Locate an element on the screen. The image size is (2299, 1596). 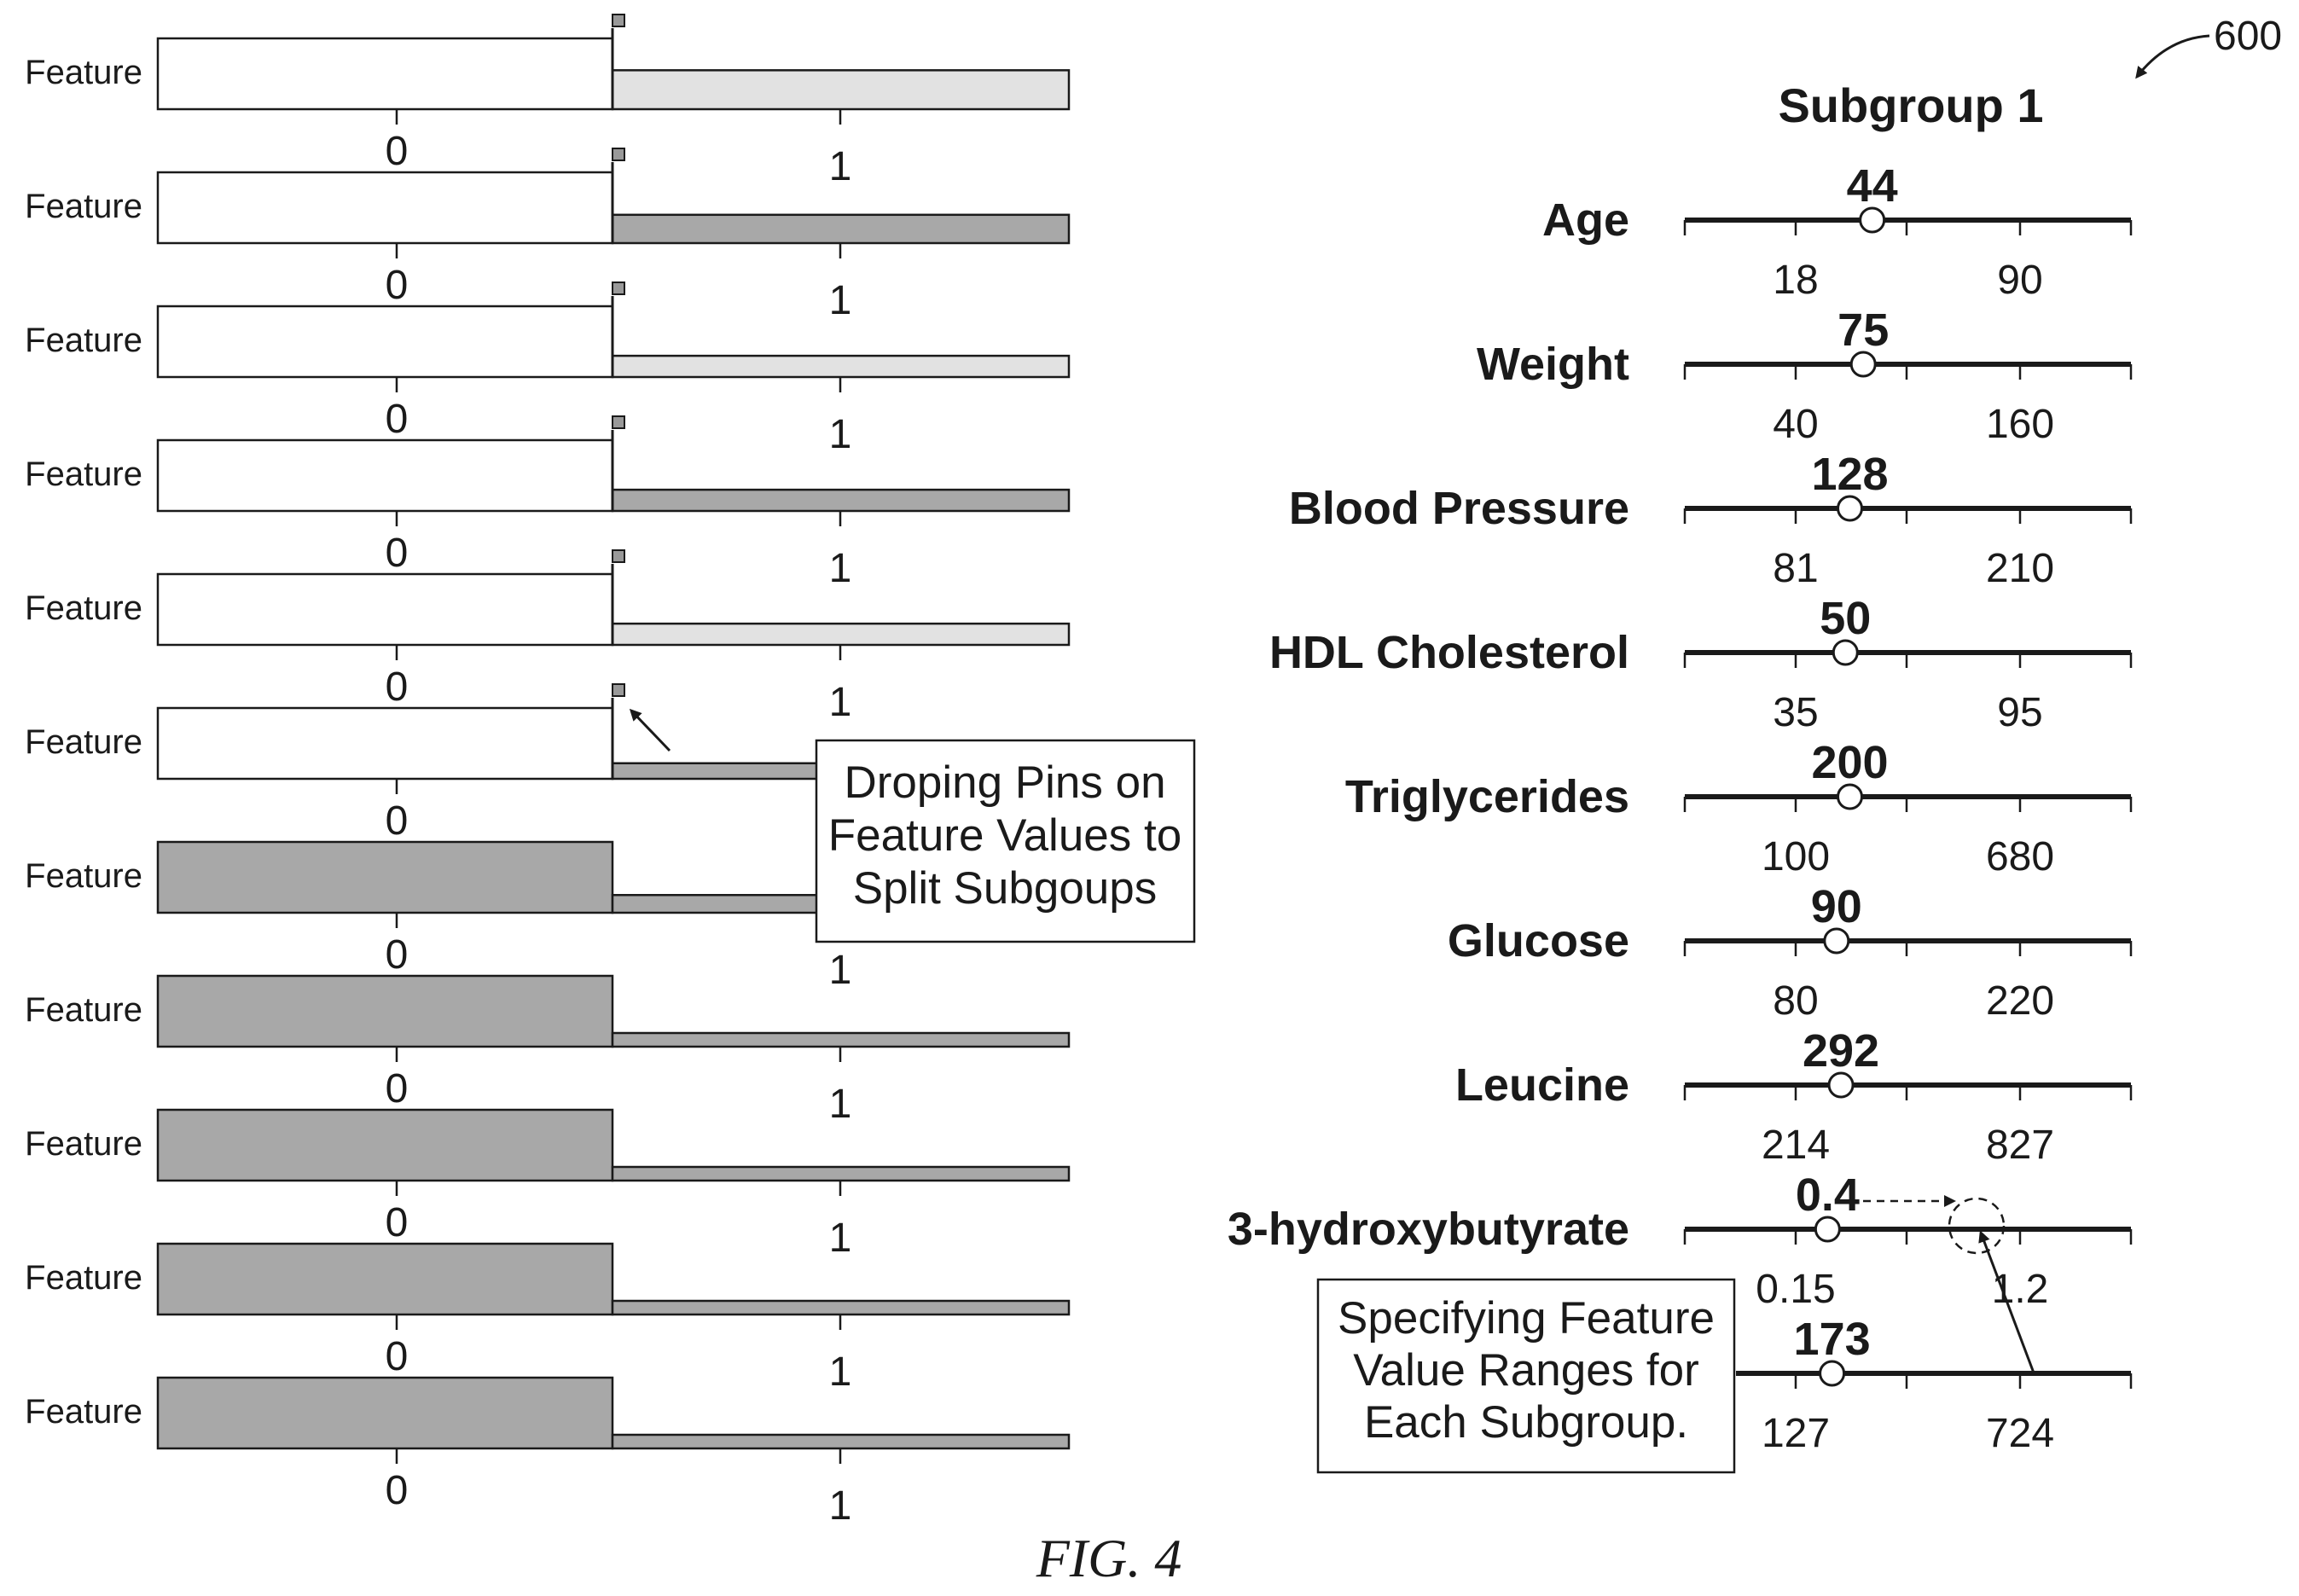
slider-1: Age 44 18 90 is located at coordinates (1838, 231).